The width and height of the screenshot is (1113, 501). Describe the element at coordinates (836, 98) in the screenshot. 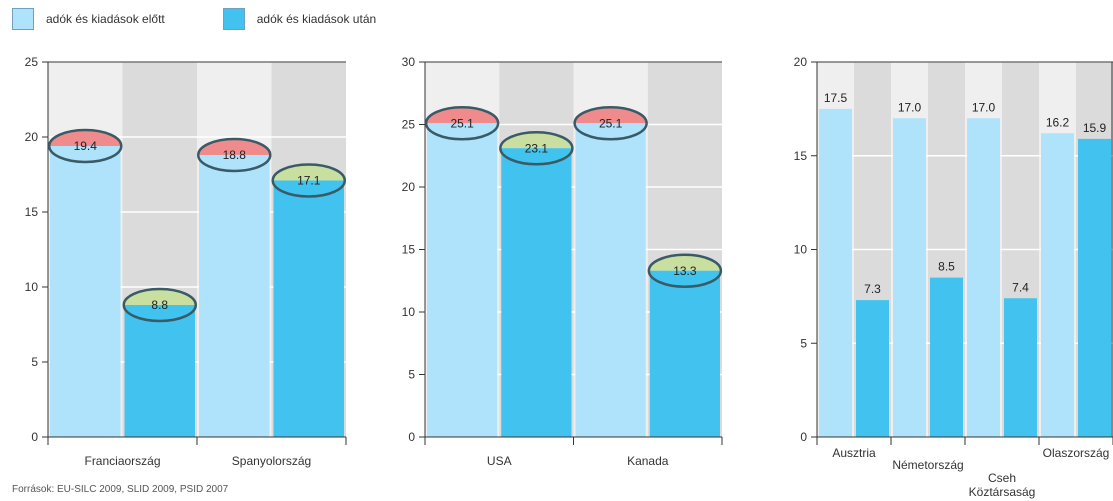

I see `data-label: 17.5` at that location.